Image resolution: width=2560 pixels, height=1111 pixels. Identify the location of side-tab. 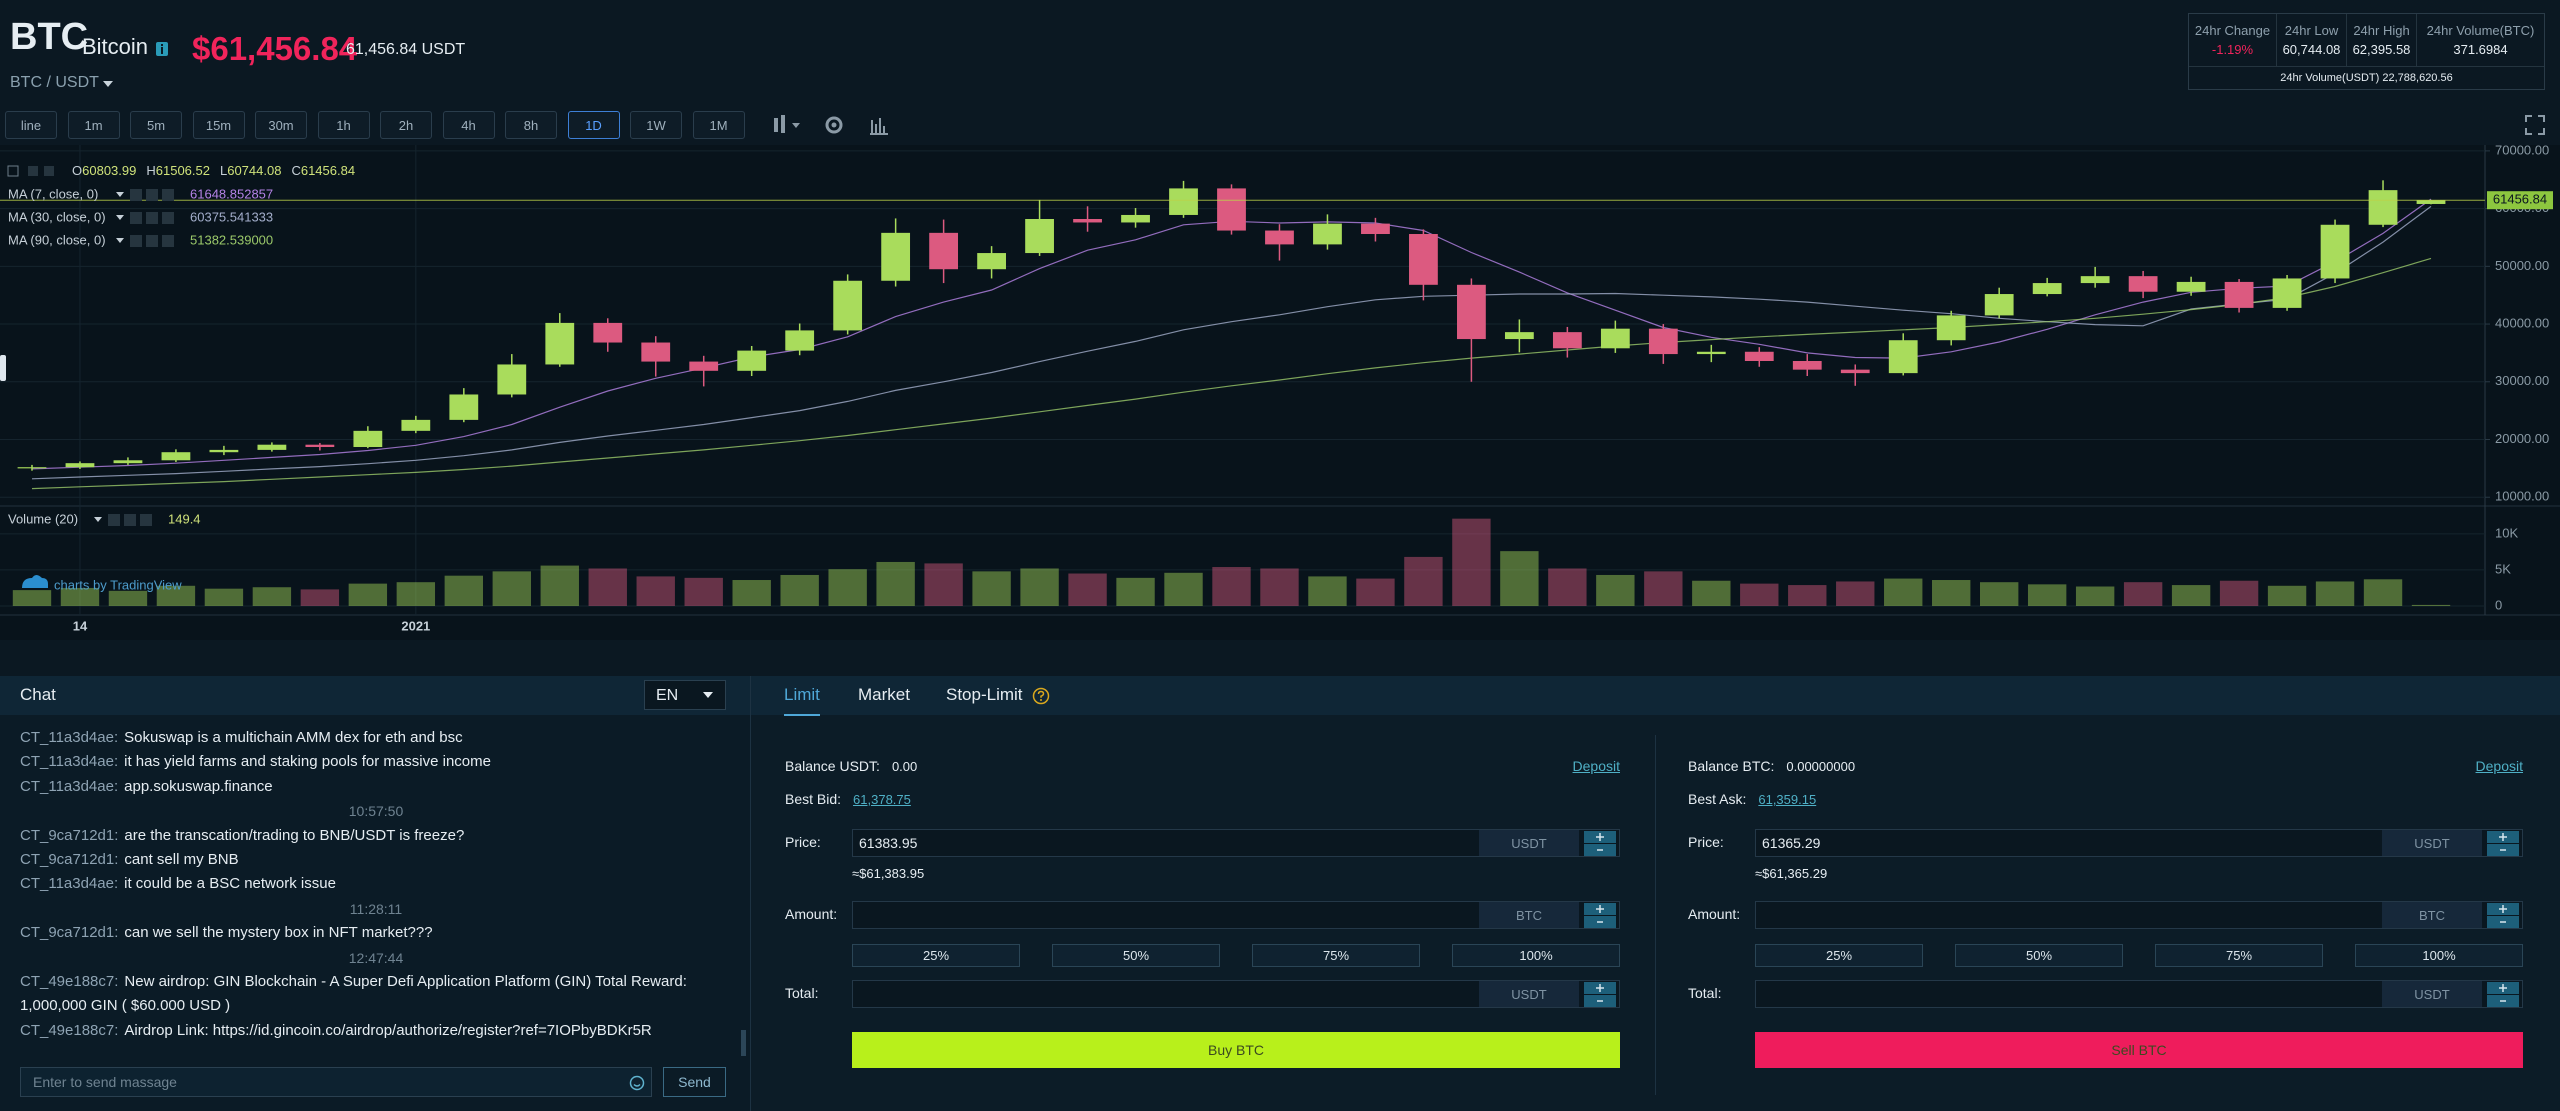
(3, 368).